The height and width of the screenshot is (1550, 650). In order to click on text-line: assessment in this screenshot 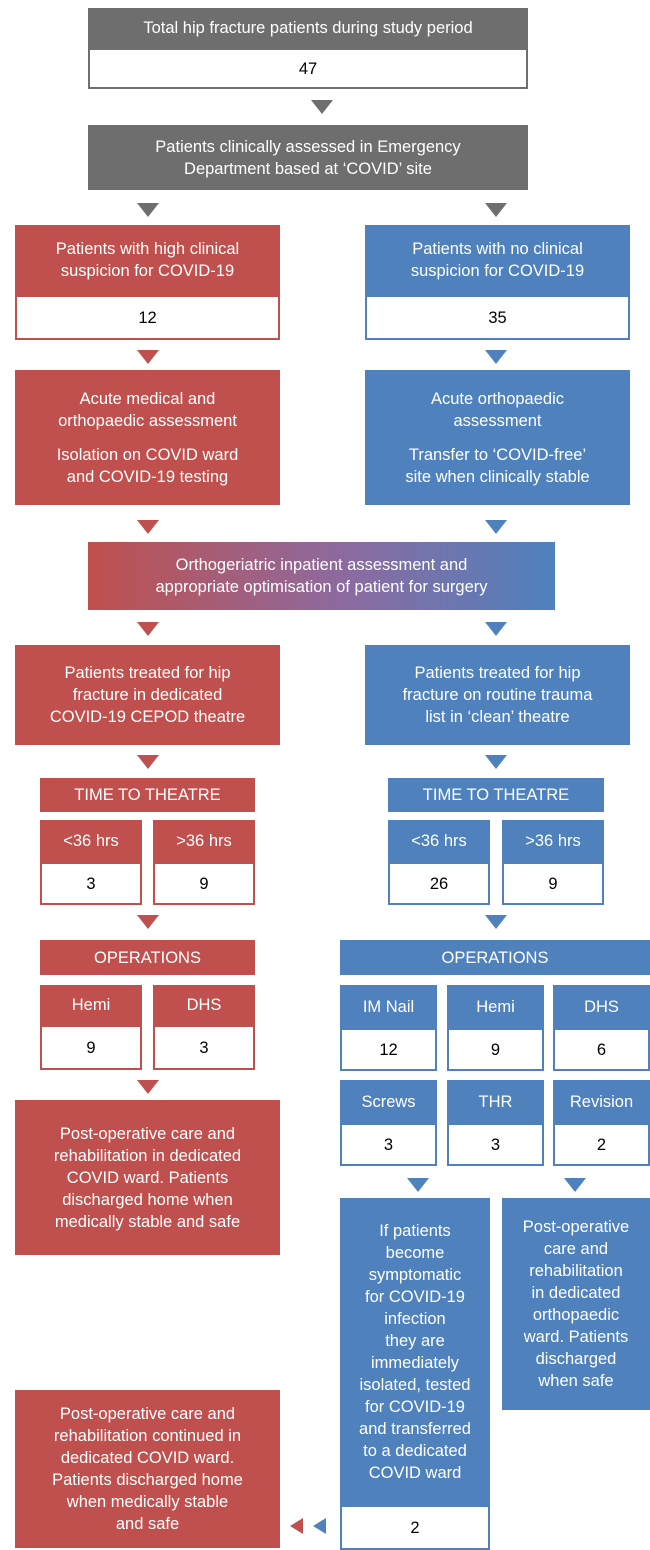, I will do `click(497, 420)`.